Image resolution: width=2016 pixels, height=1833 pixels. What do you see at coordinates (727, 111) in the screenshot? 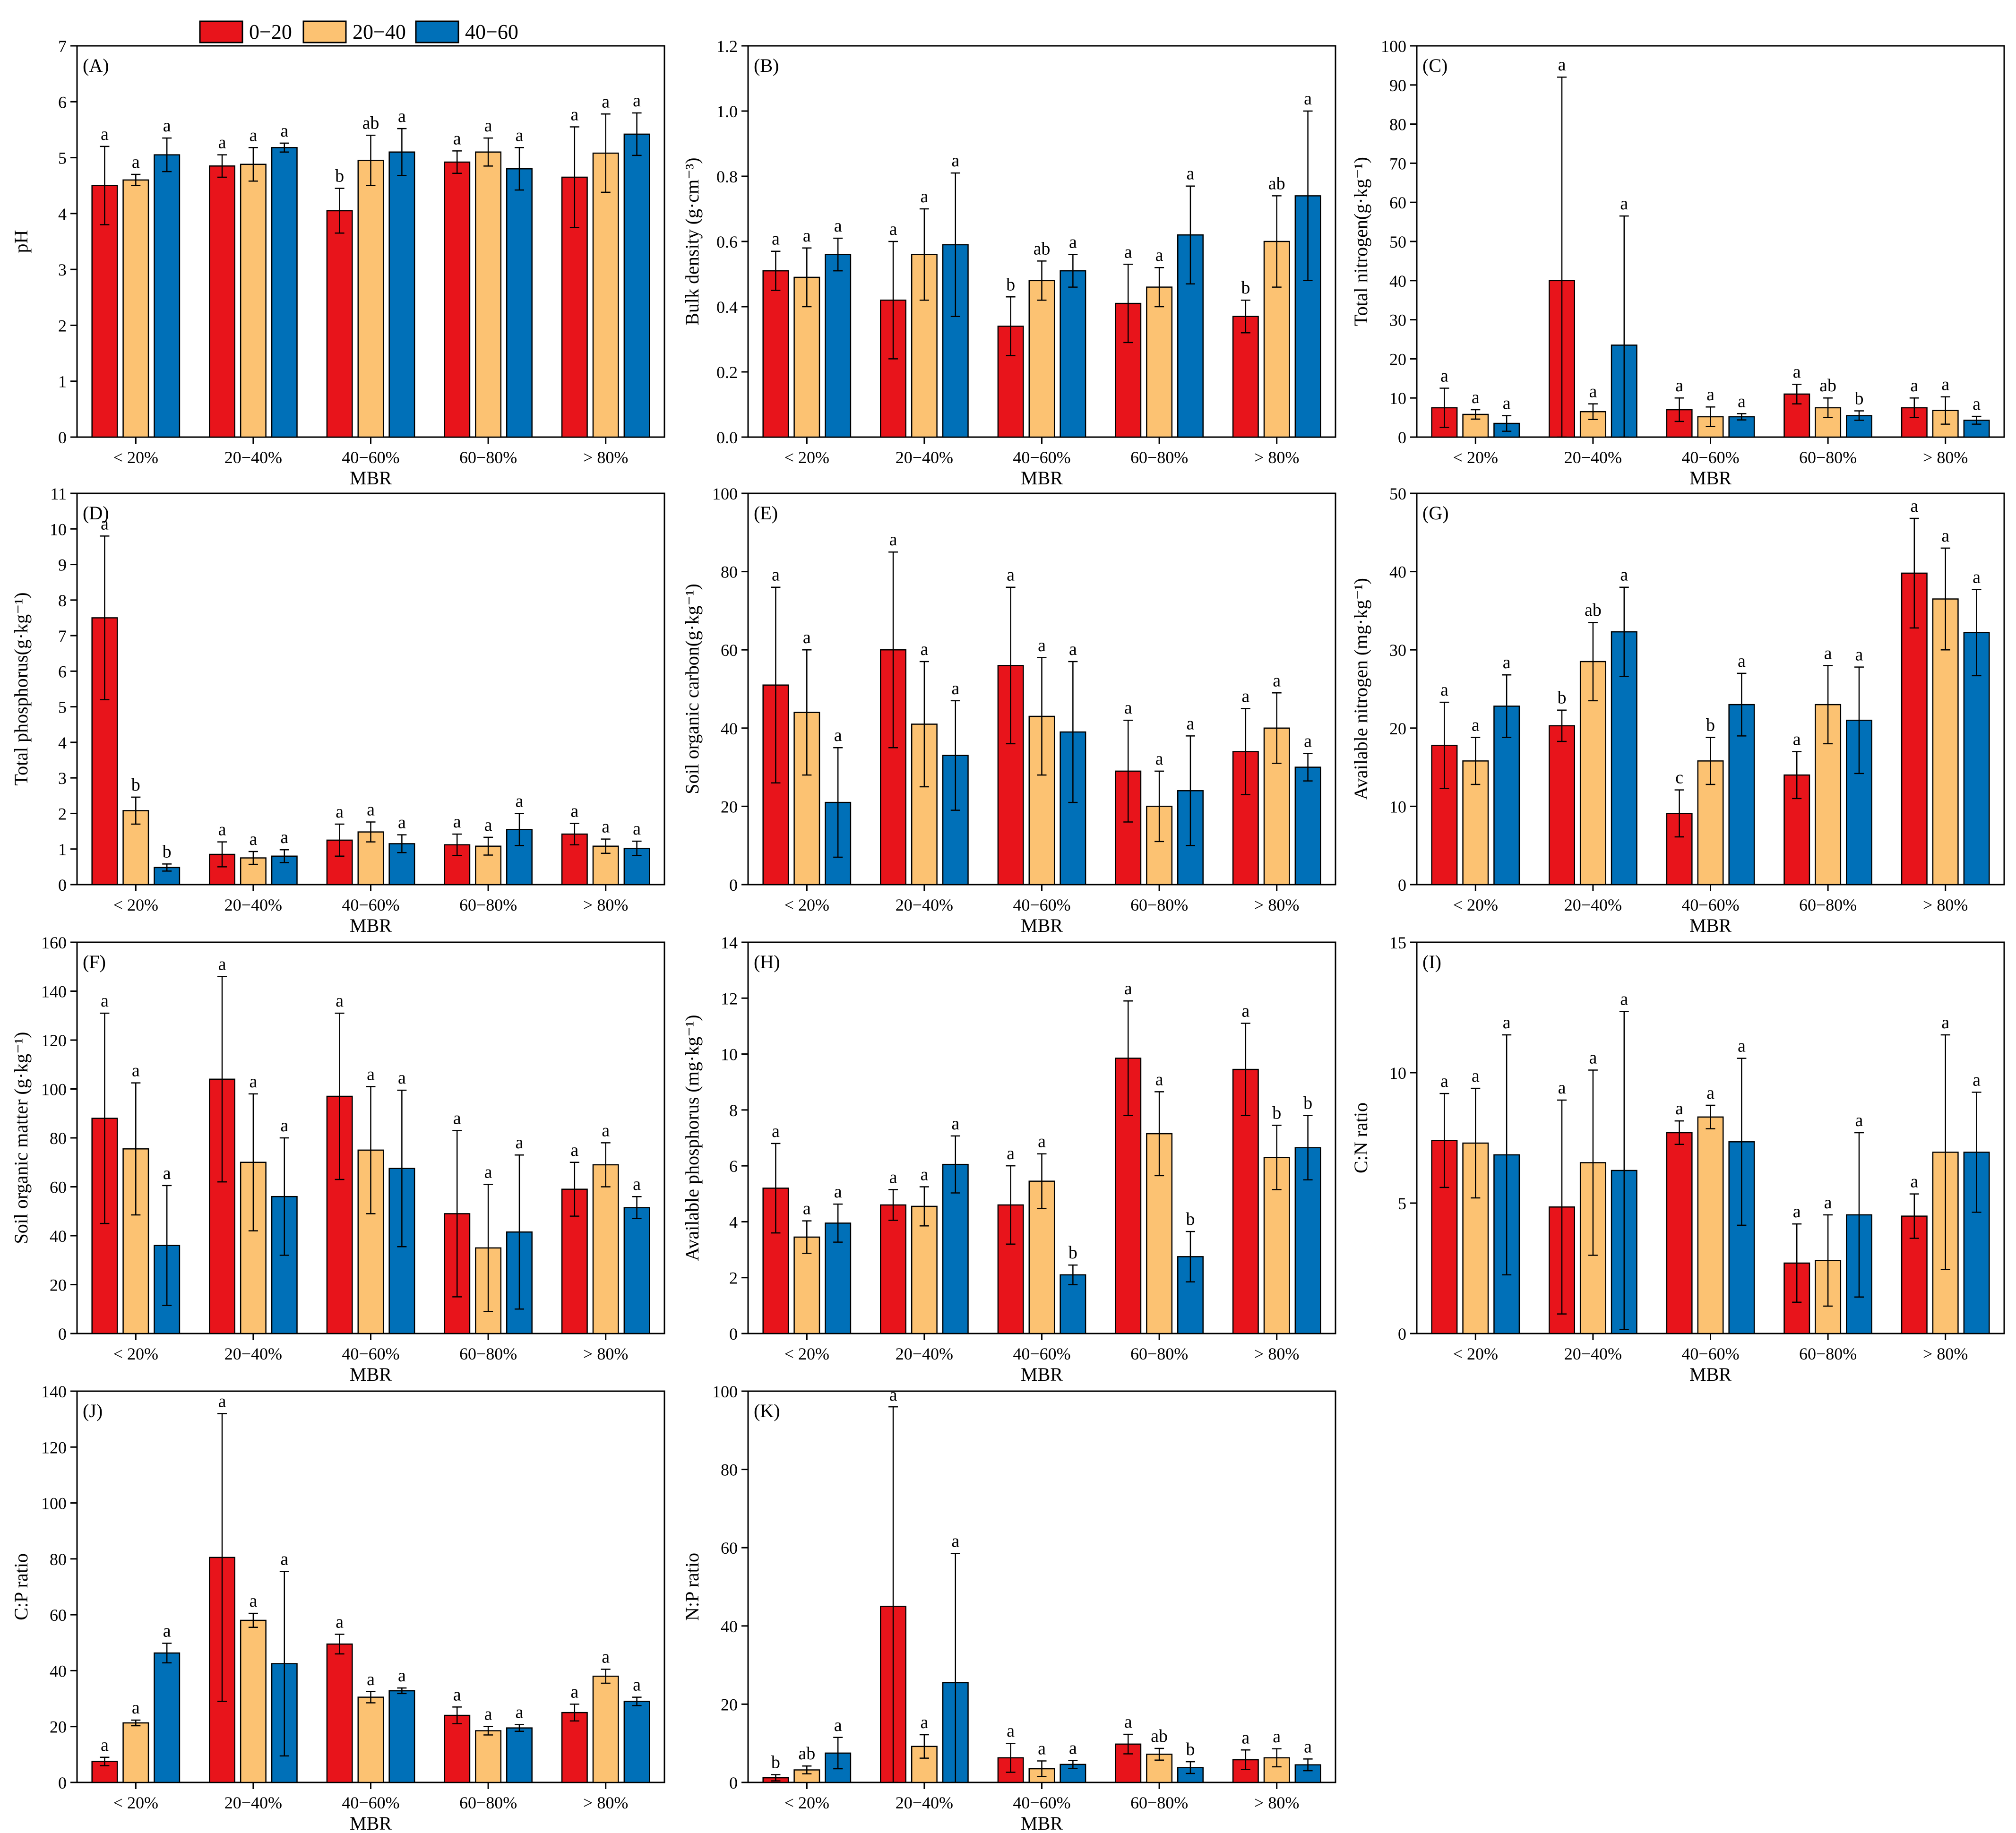
I see `y-tick-label: 1.0` at bounding box center [727, 111].